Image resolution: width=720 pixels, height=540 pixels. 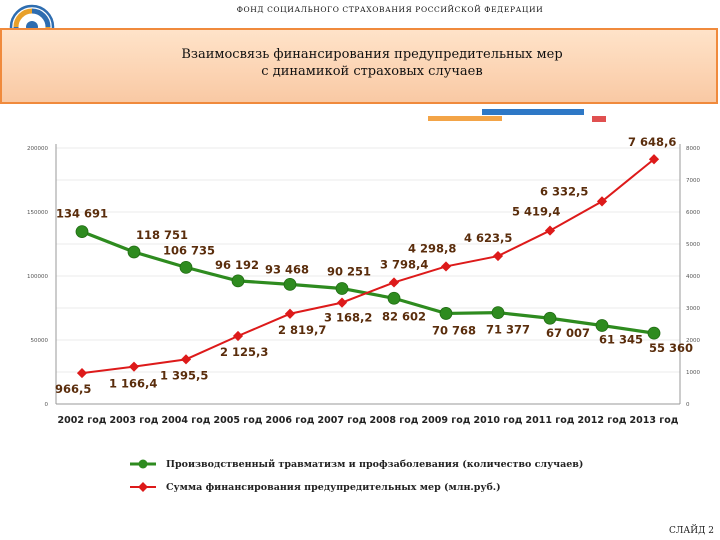 What do you see at coordinates (432, 248) in the screenshot?
I see `funding-data-label: 4 298,8` at bounding box center [432, 248].